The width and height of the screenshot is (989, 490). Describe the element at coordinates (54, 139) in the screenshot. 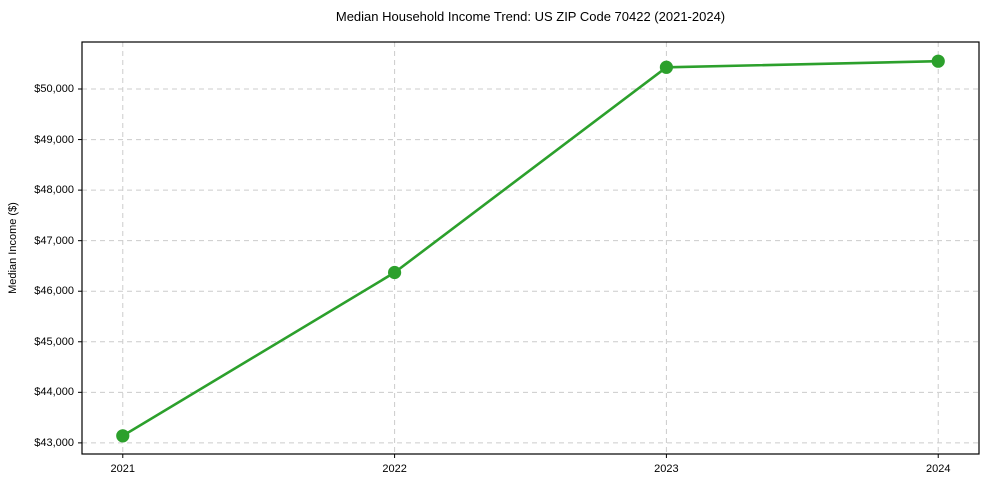

I see `y-tick-label: $49,000` at that location.